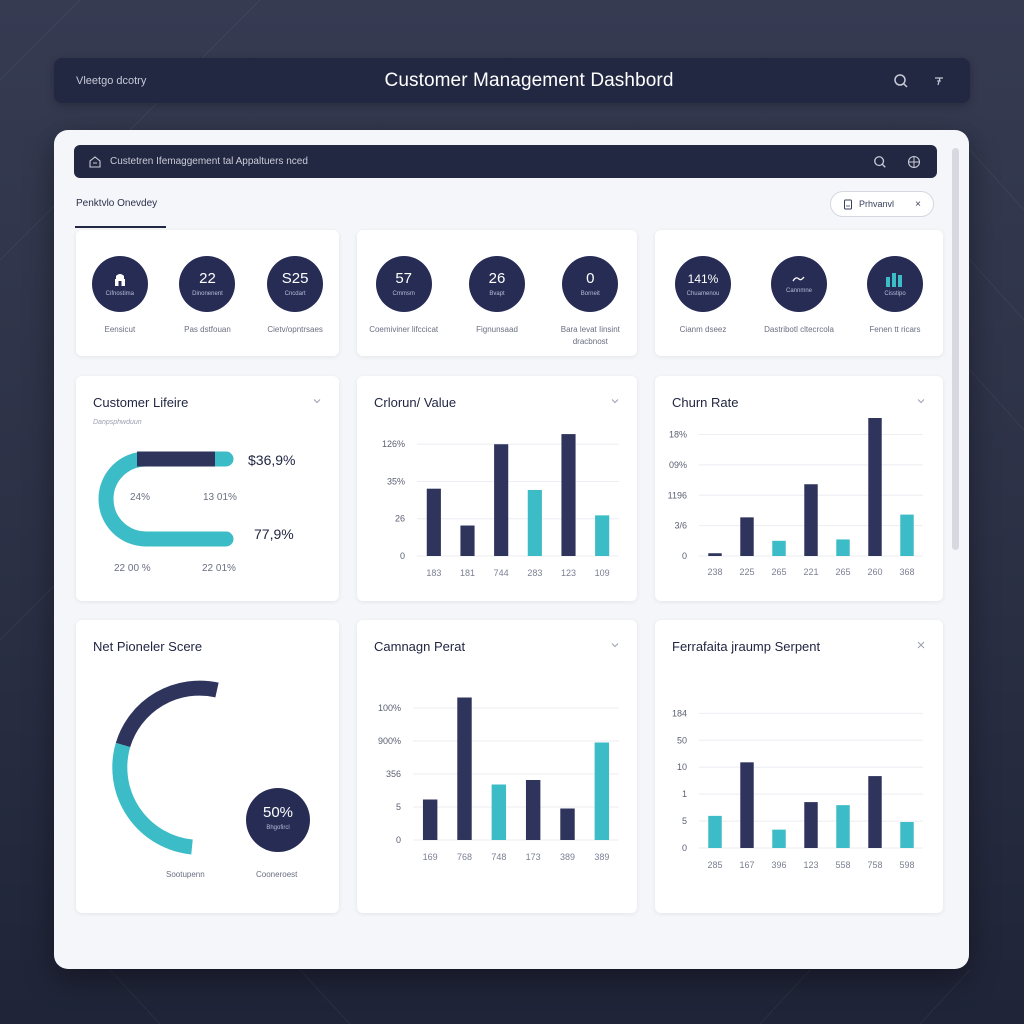 This screenshot has height=1024, width=1024. What do you see at coordinates (497, 278) in the screenshot?
I see `kpi-value: 26` at bounding box center [497, 278].